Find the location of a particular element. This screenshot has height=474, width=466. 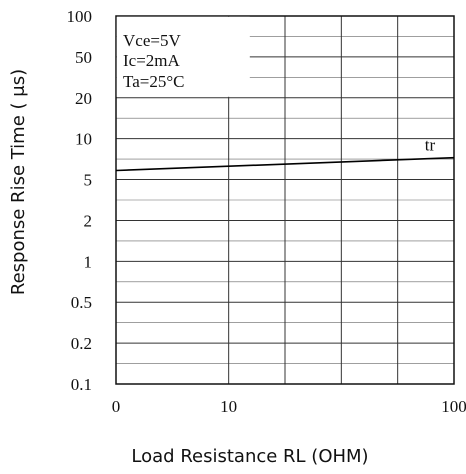

y-tick-label: 1 is located at coordinates (88, 261).